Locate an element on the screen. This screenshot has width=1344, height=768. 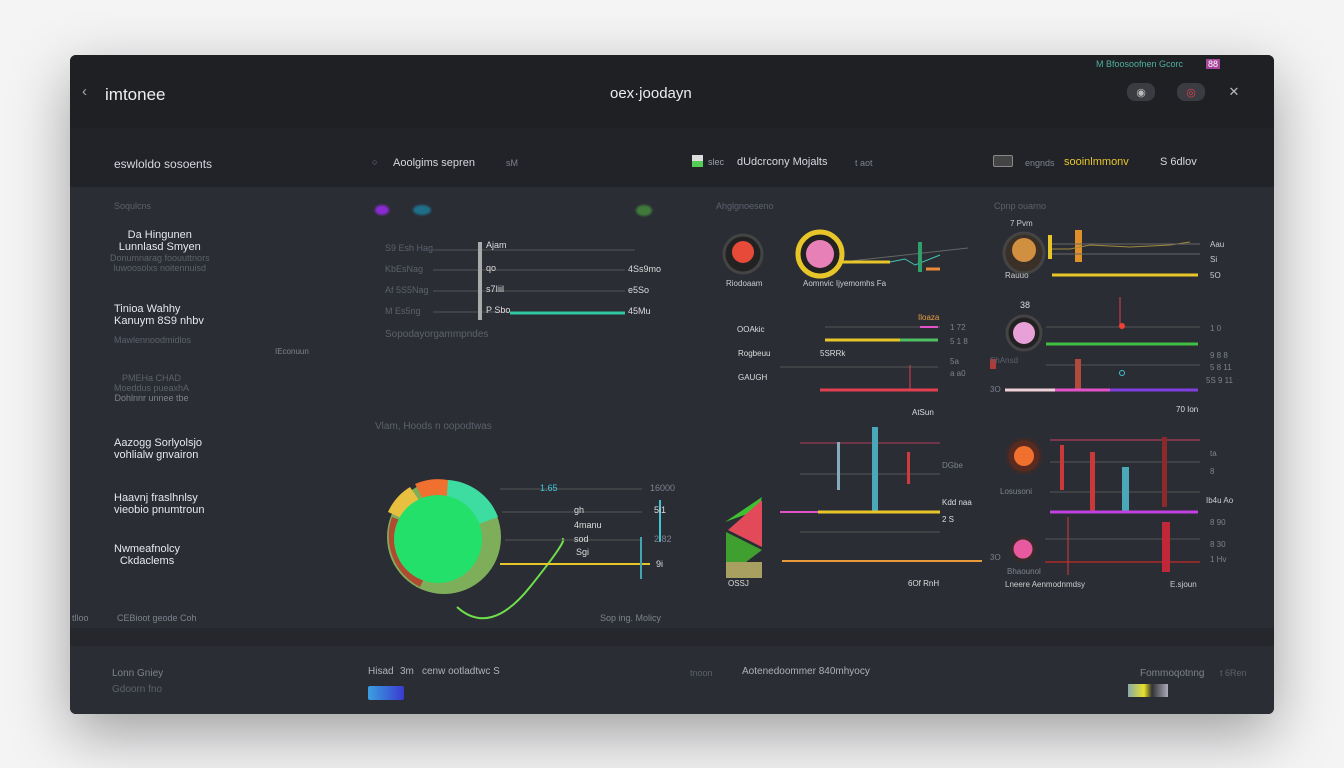
legend-dot-teal is located at coordinates (422, 210).